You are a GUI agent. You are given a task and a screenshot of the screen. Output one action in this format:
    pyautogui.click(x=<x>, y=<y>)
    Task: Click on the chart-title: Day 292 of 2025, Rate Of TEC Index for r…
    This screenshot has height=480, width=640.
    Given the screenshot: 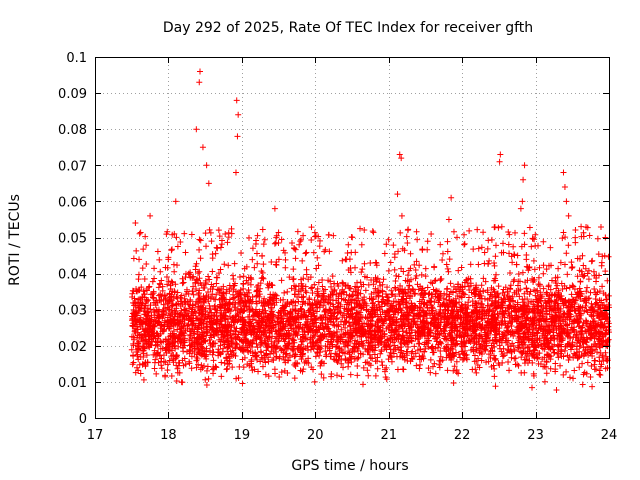 What is the action you would take?
    pyautogui.click(x=348, y=28)
    